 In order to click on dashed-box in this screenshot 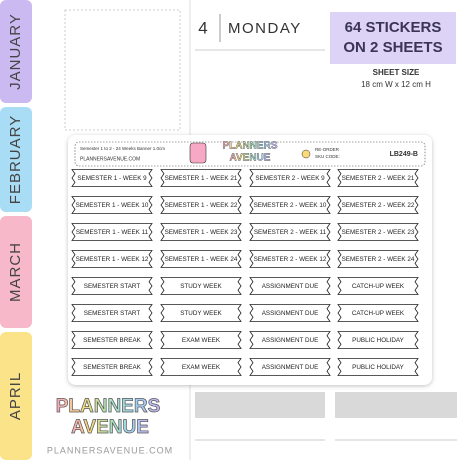, I will do `click(122, 70)`.